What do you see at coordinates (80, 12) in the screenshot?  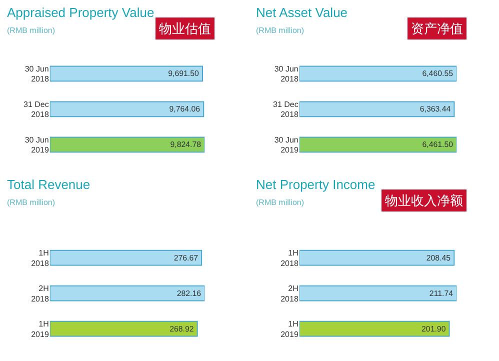 I see `chart-title: Appraised Property Value` at bounding box center [80, 12].